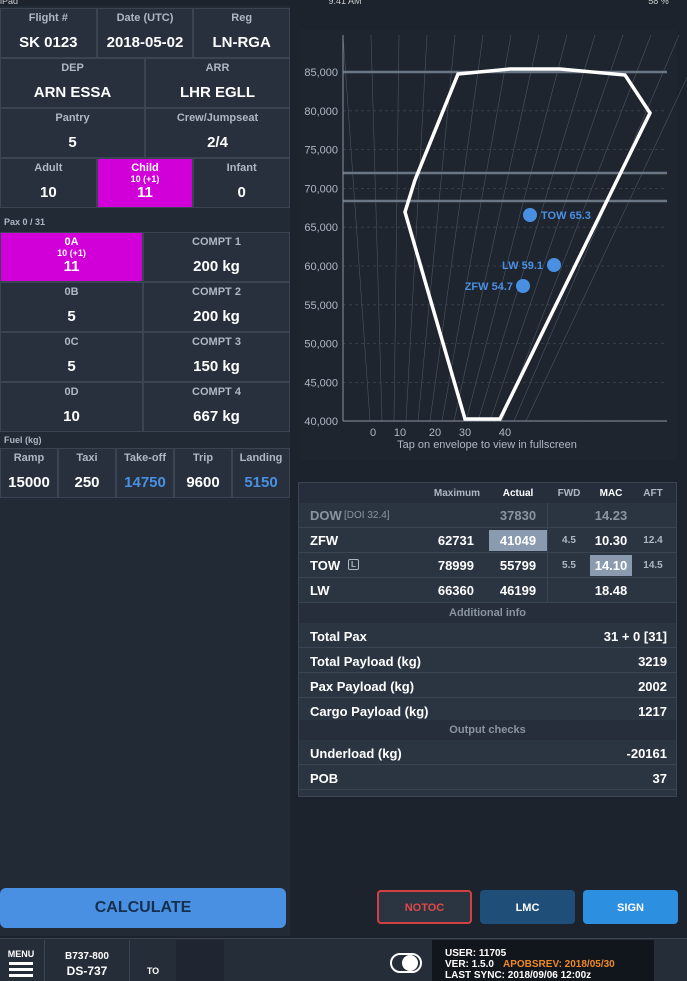 This screenshot has height=981, width=687. I want to click on cell-value: 2018-05-02, so click(145, 42).